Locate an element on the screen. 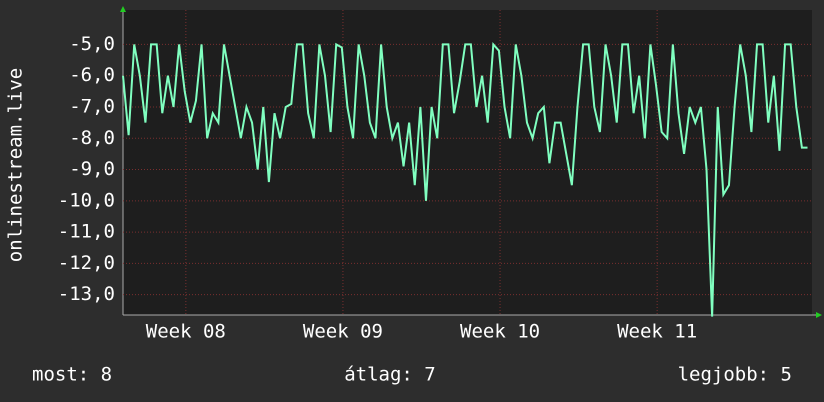 This screenshot has width=824, height=402. x-tick-label: Week 10 is located at coordinates (500, 332).